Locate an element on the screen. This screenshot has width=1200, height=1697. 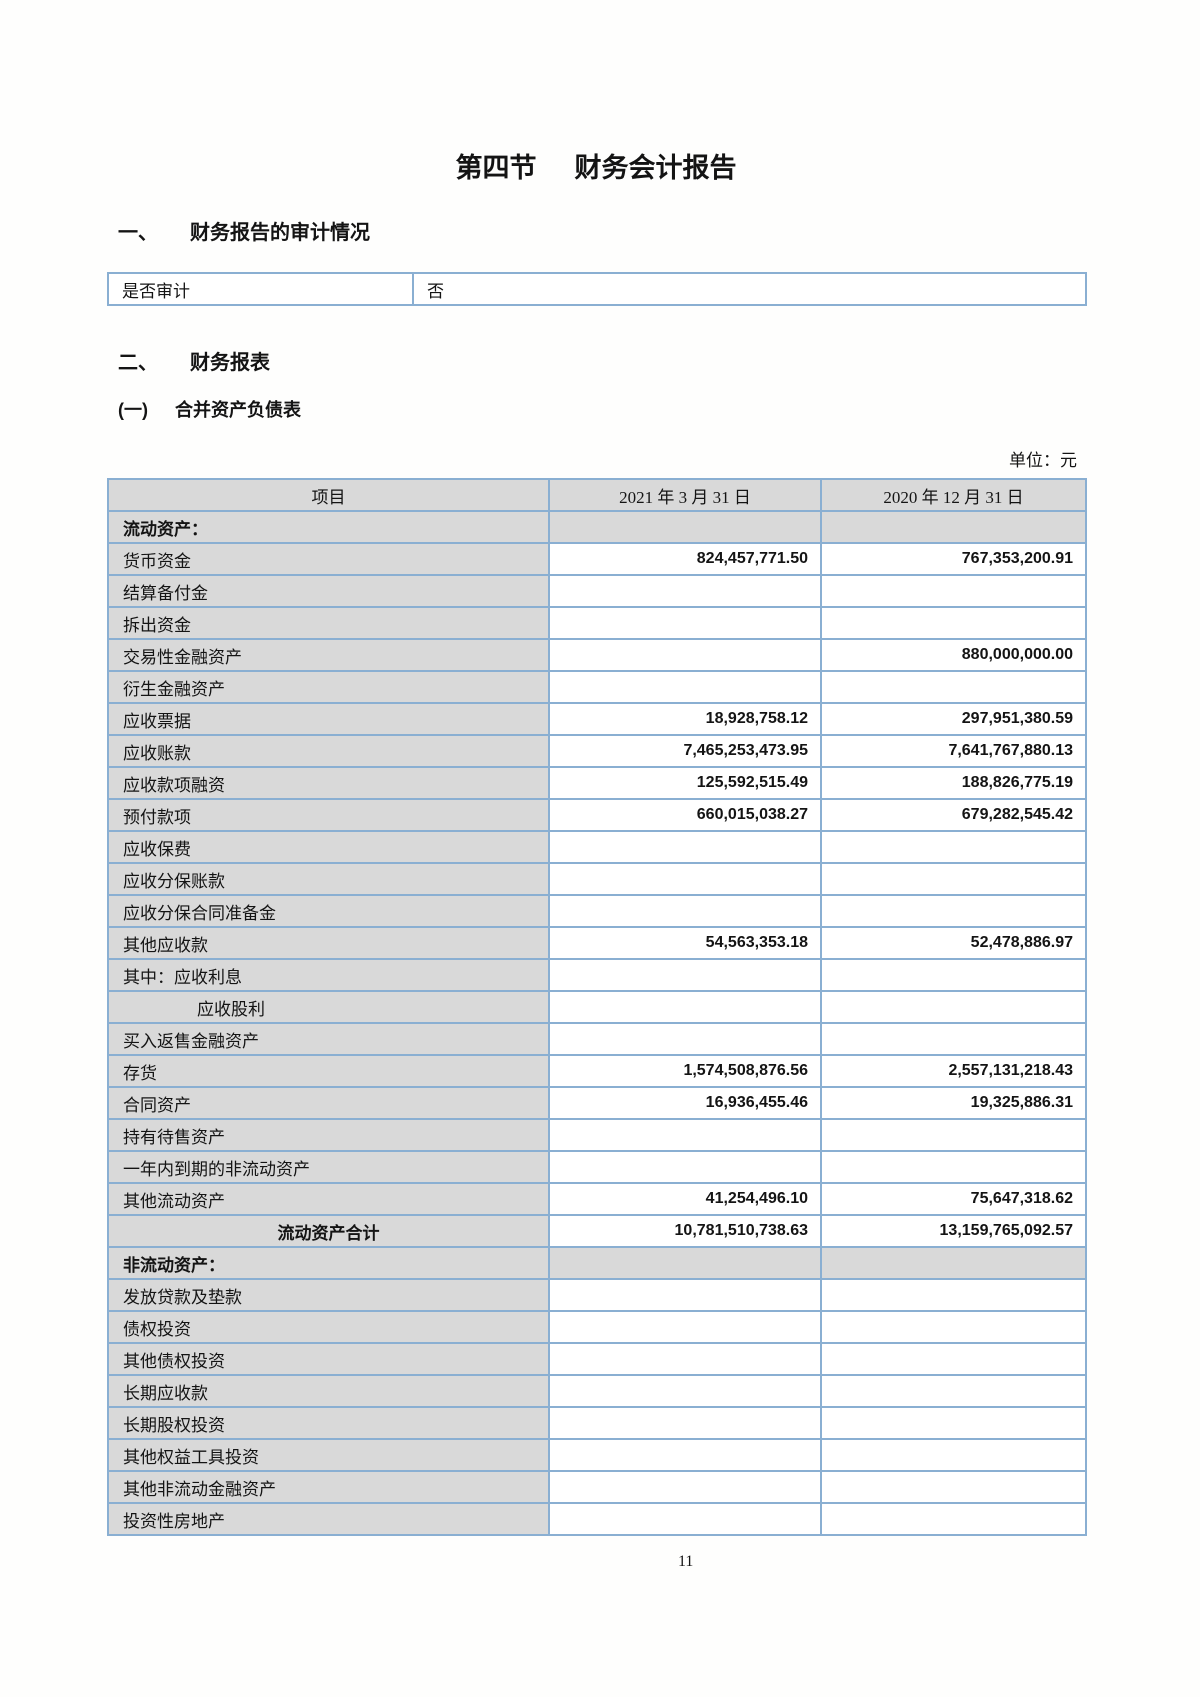
row-label: 结算备付金 is located at coordinates (328, 591).